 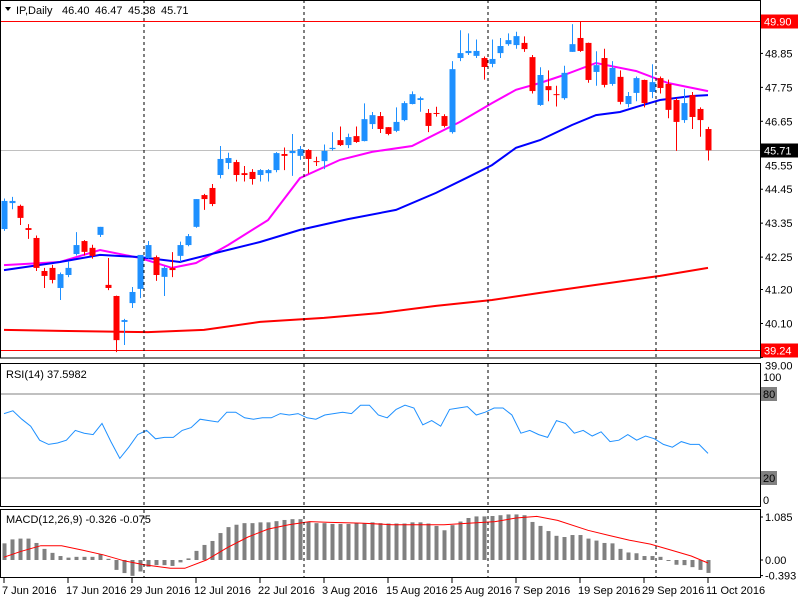 What do you see at coordinates (399, 547) in the screenshot?
I see `macd-panel: 1.085 0.00 -0.393` at bounding box center [399, 547].